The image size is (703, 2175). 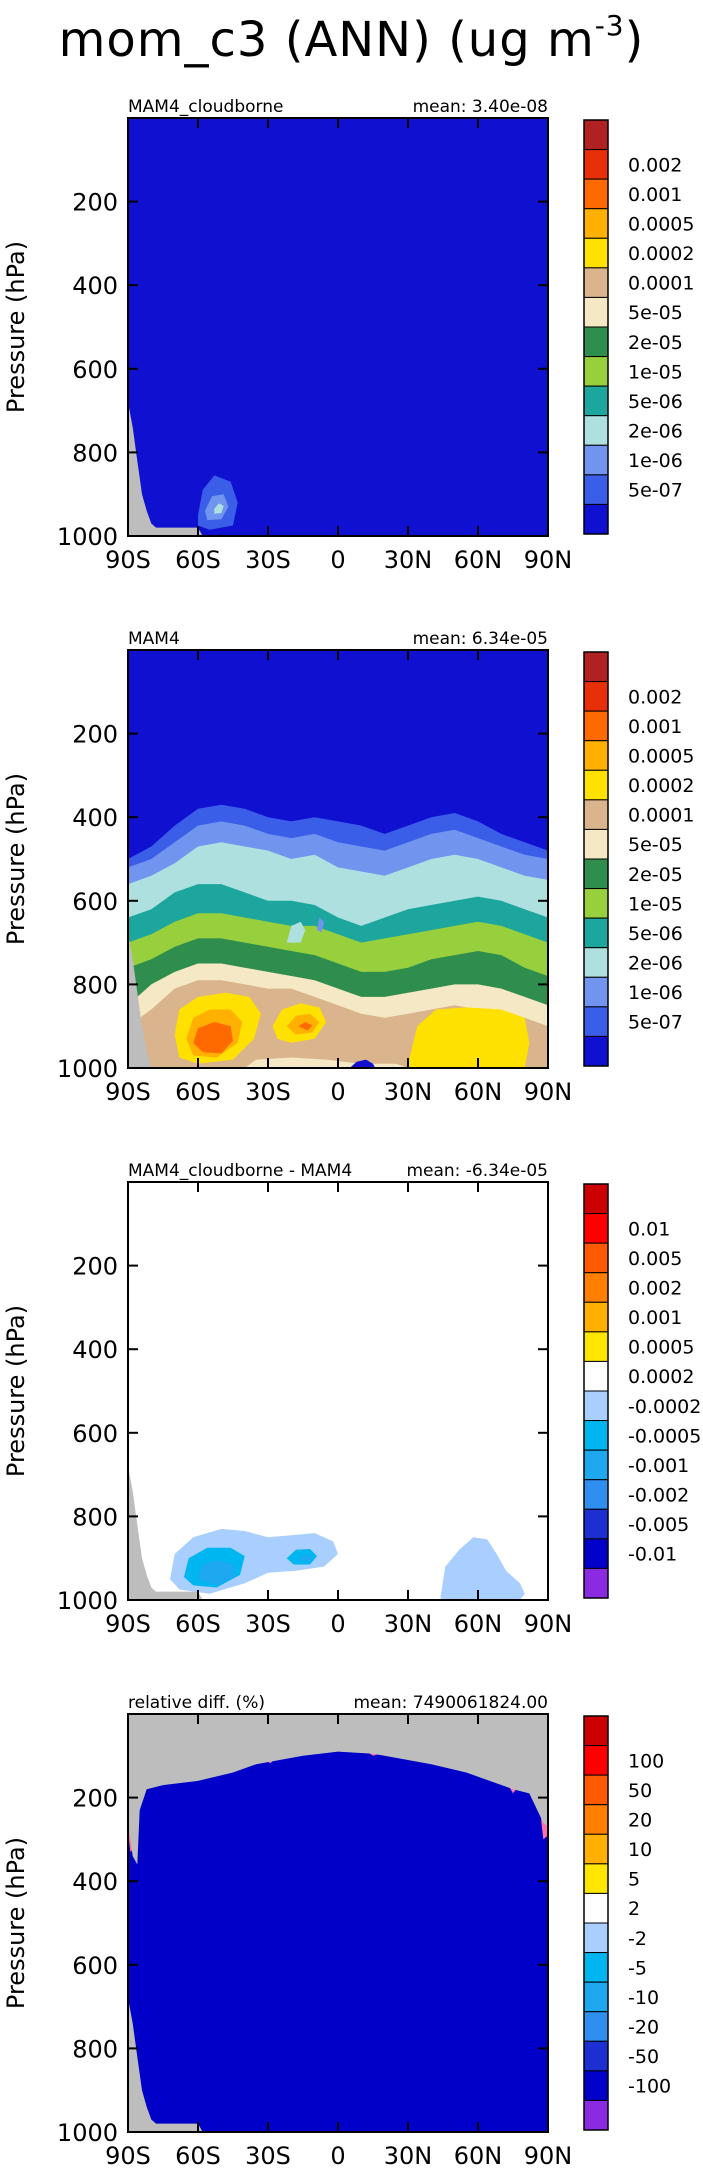 What do you see at coordinates (637, 1968) in the screenshot?
I see `colorbar-label: -5` at bounding box center [637, 1968].